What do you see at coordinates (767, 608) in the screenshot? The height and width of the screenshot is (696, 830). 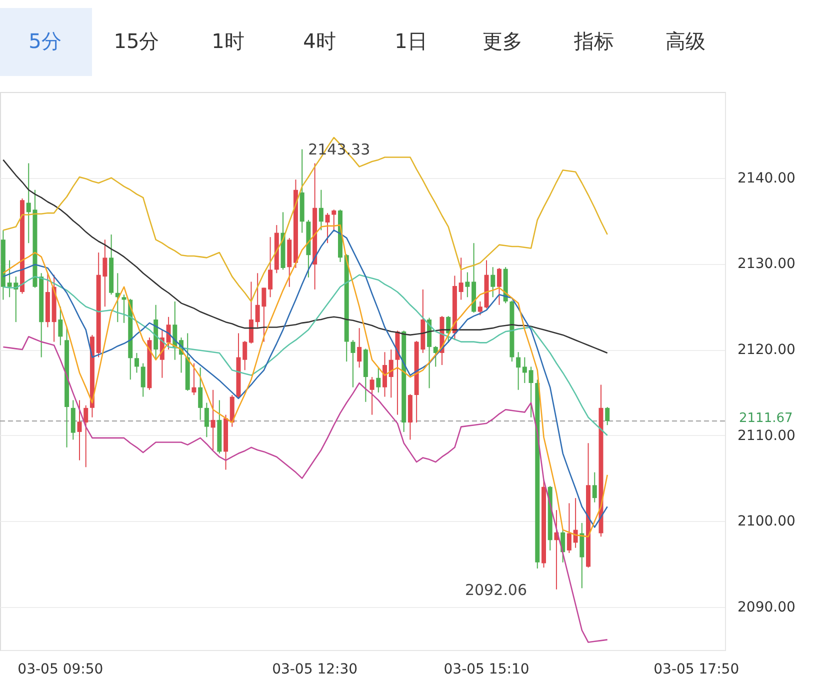 I see `y-tick-label: 2090.00` at bounding box center [767, 608].